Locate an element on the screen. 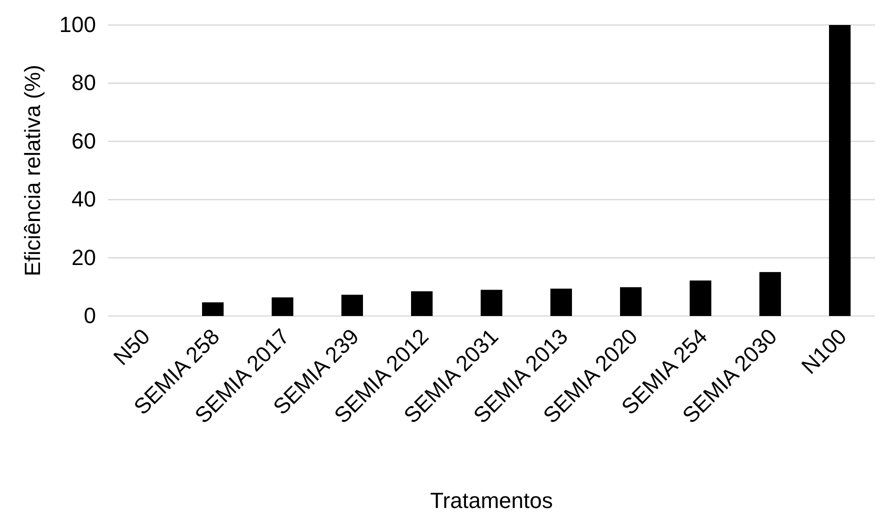  y-tick-label: 100 is located at coordinates (77, 25).